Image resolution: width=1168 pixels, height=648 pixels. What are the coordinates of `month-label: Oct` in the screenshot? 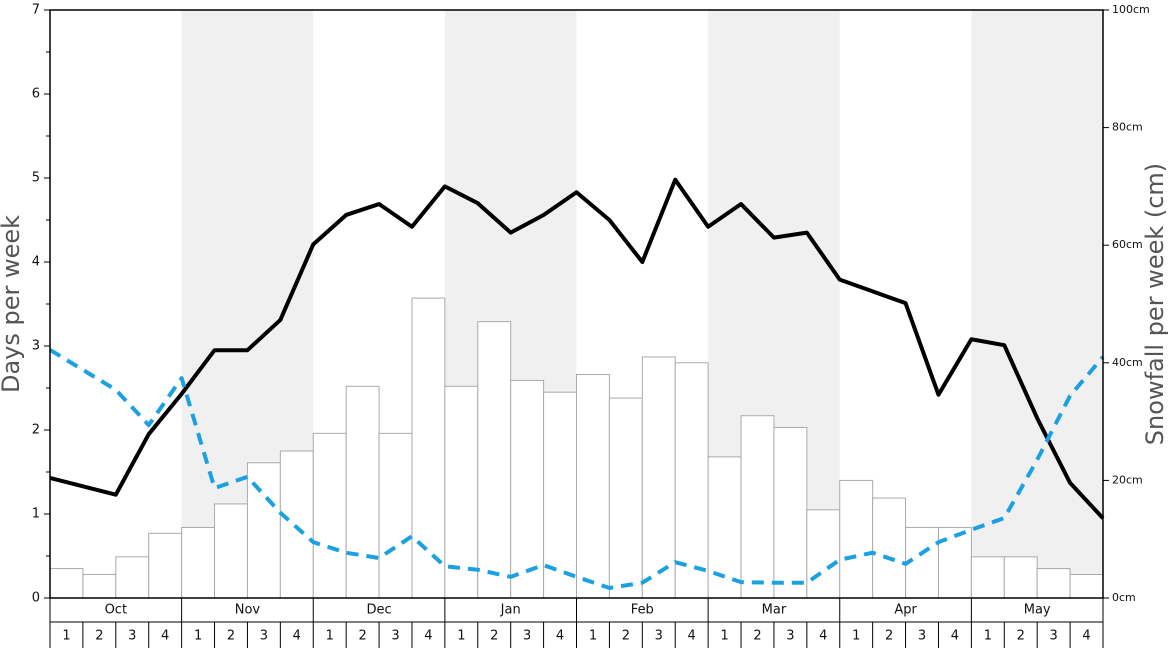 It's located at (116, 610).